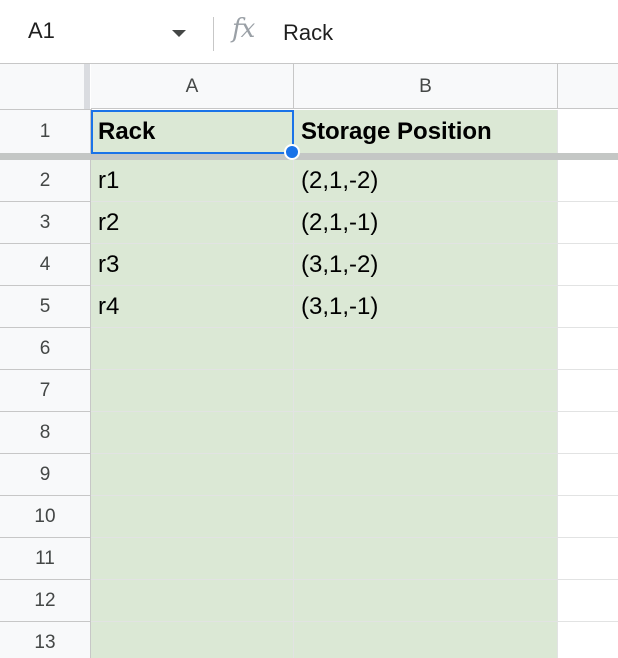 This screenshot has width=618, height=658. Describe the element at coordinates (41, 30) in the screenshot. I see `name-box: A1` at that location.